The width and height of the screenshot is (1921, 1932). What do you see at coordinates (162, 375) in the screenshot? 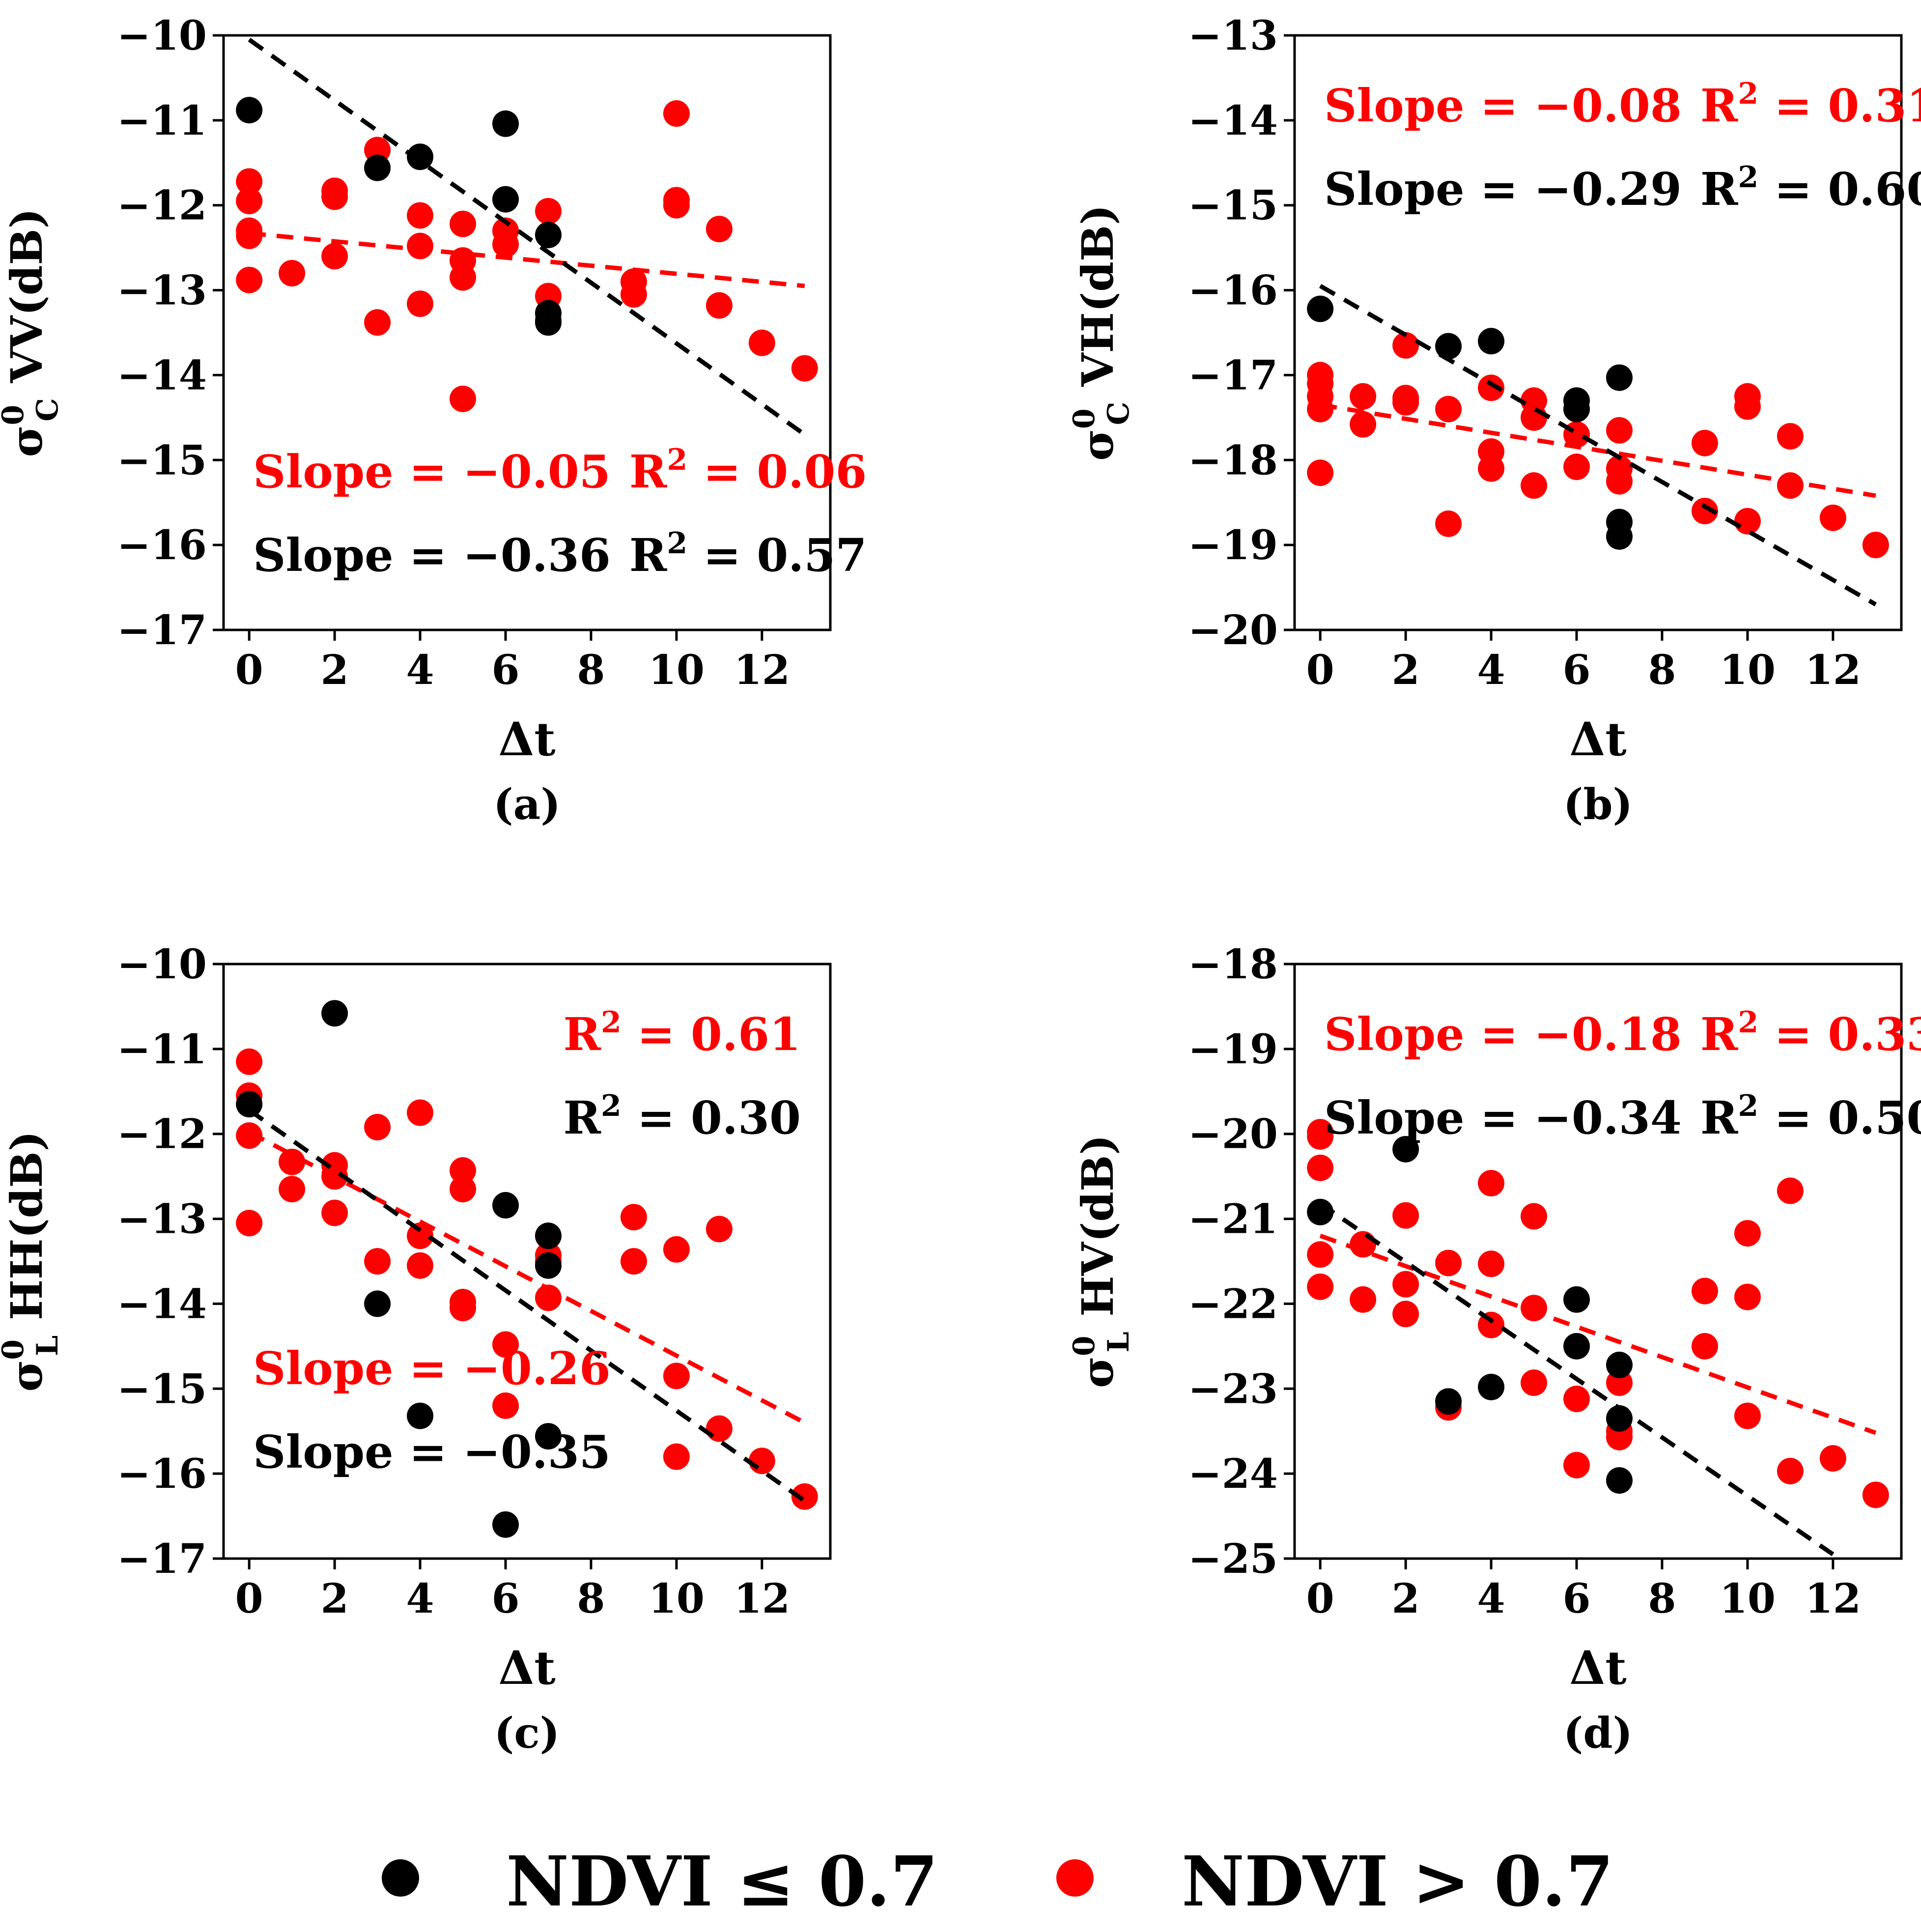
I see `y-tick-label: −14` at bounding box center [162, 375].